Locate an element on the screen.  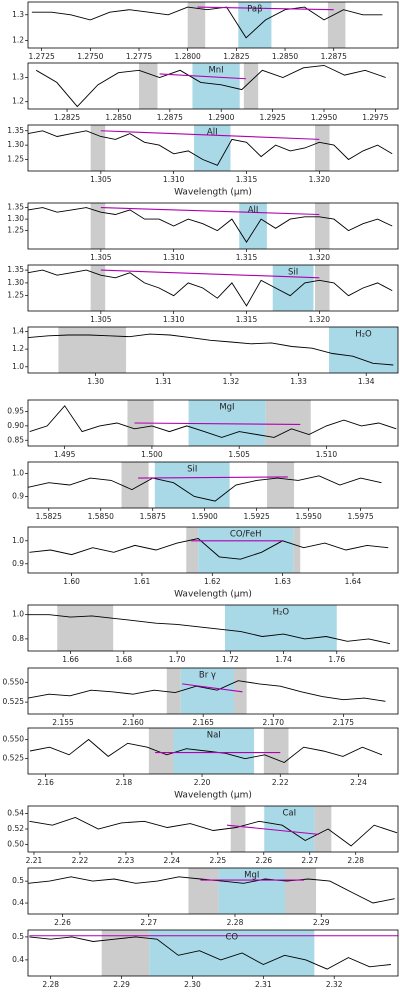
x-tick-label: 1.2900 is located at coordinates (221, 117).